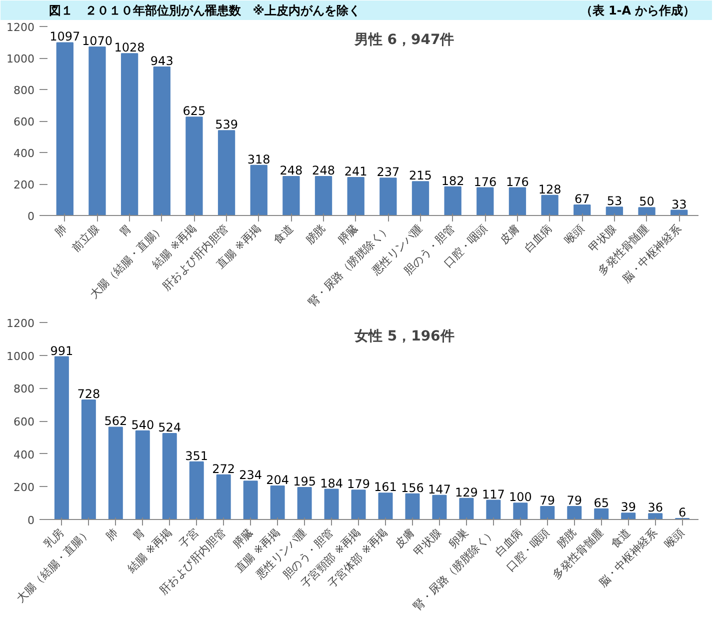 This screenshot has height=622, width=720. Describe the element at coordinates (679, 204) in the screenshot. I see `data-label: 33` at that location.